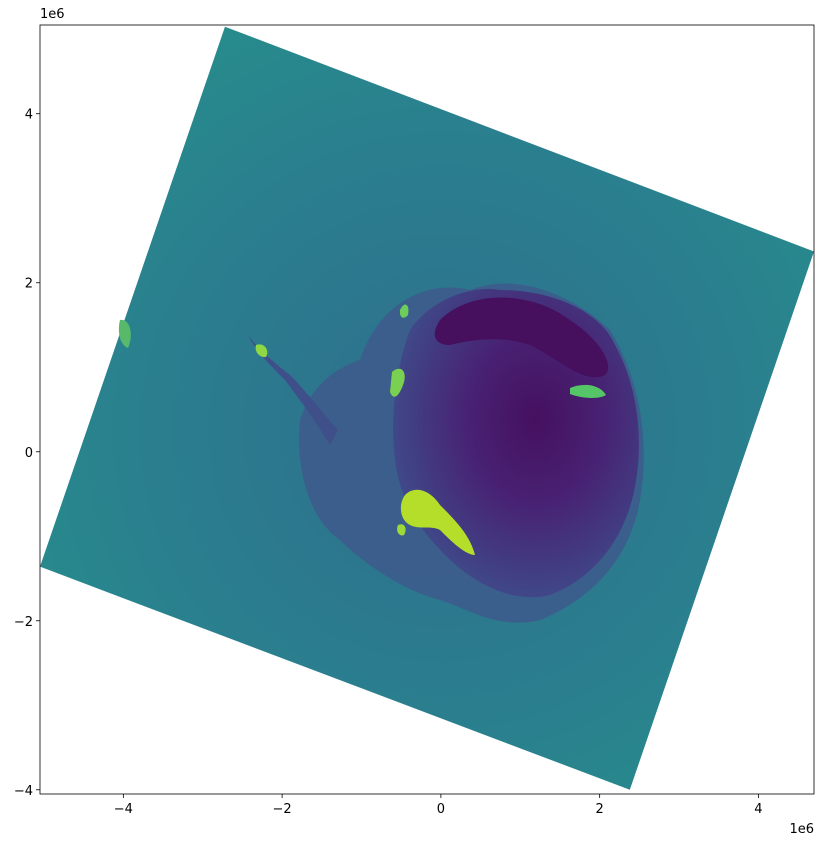 The image size is (825, 847). Describe the element at coordinates (441, 809) in the screenshot. I see `x-tick-label: 0` at that location.